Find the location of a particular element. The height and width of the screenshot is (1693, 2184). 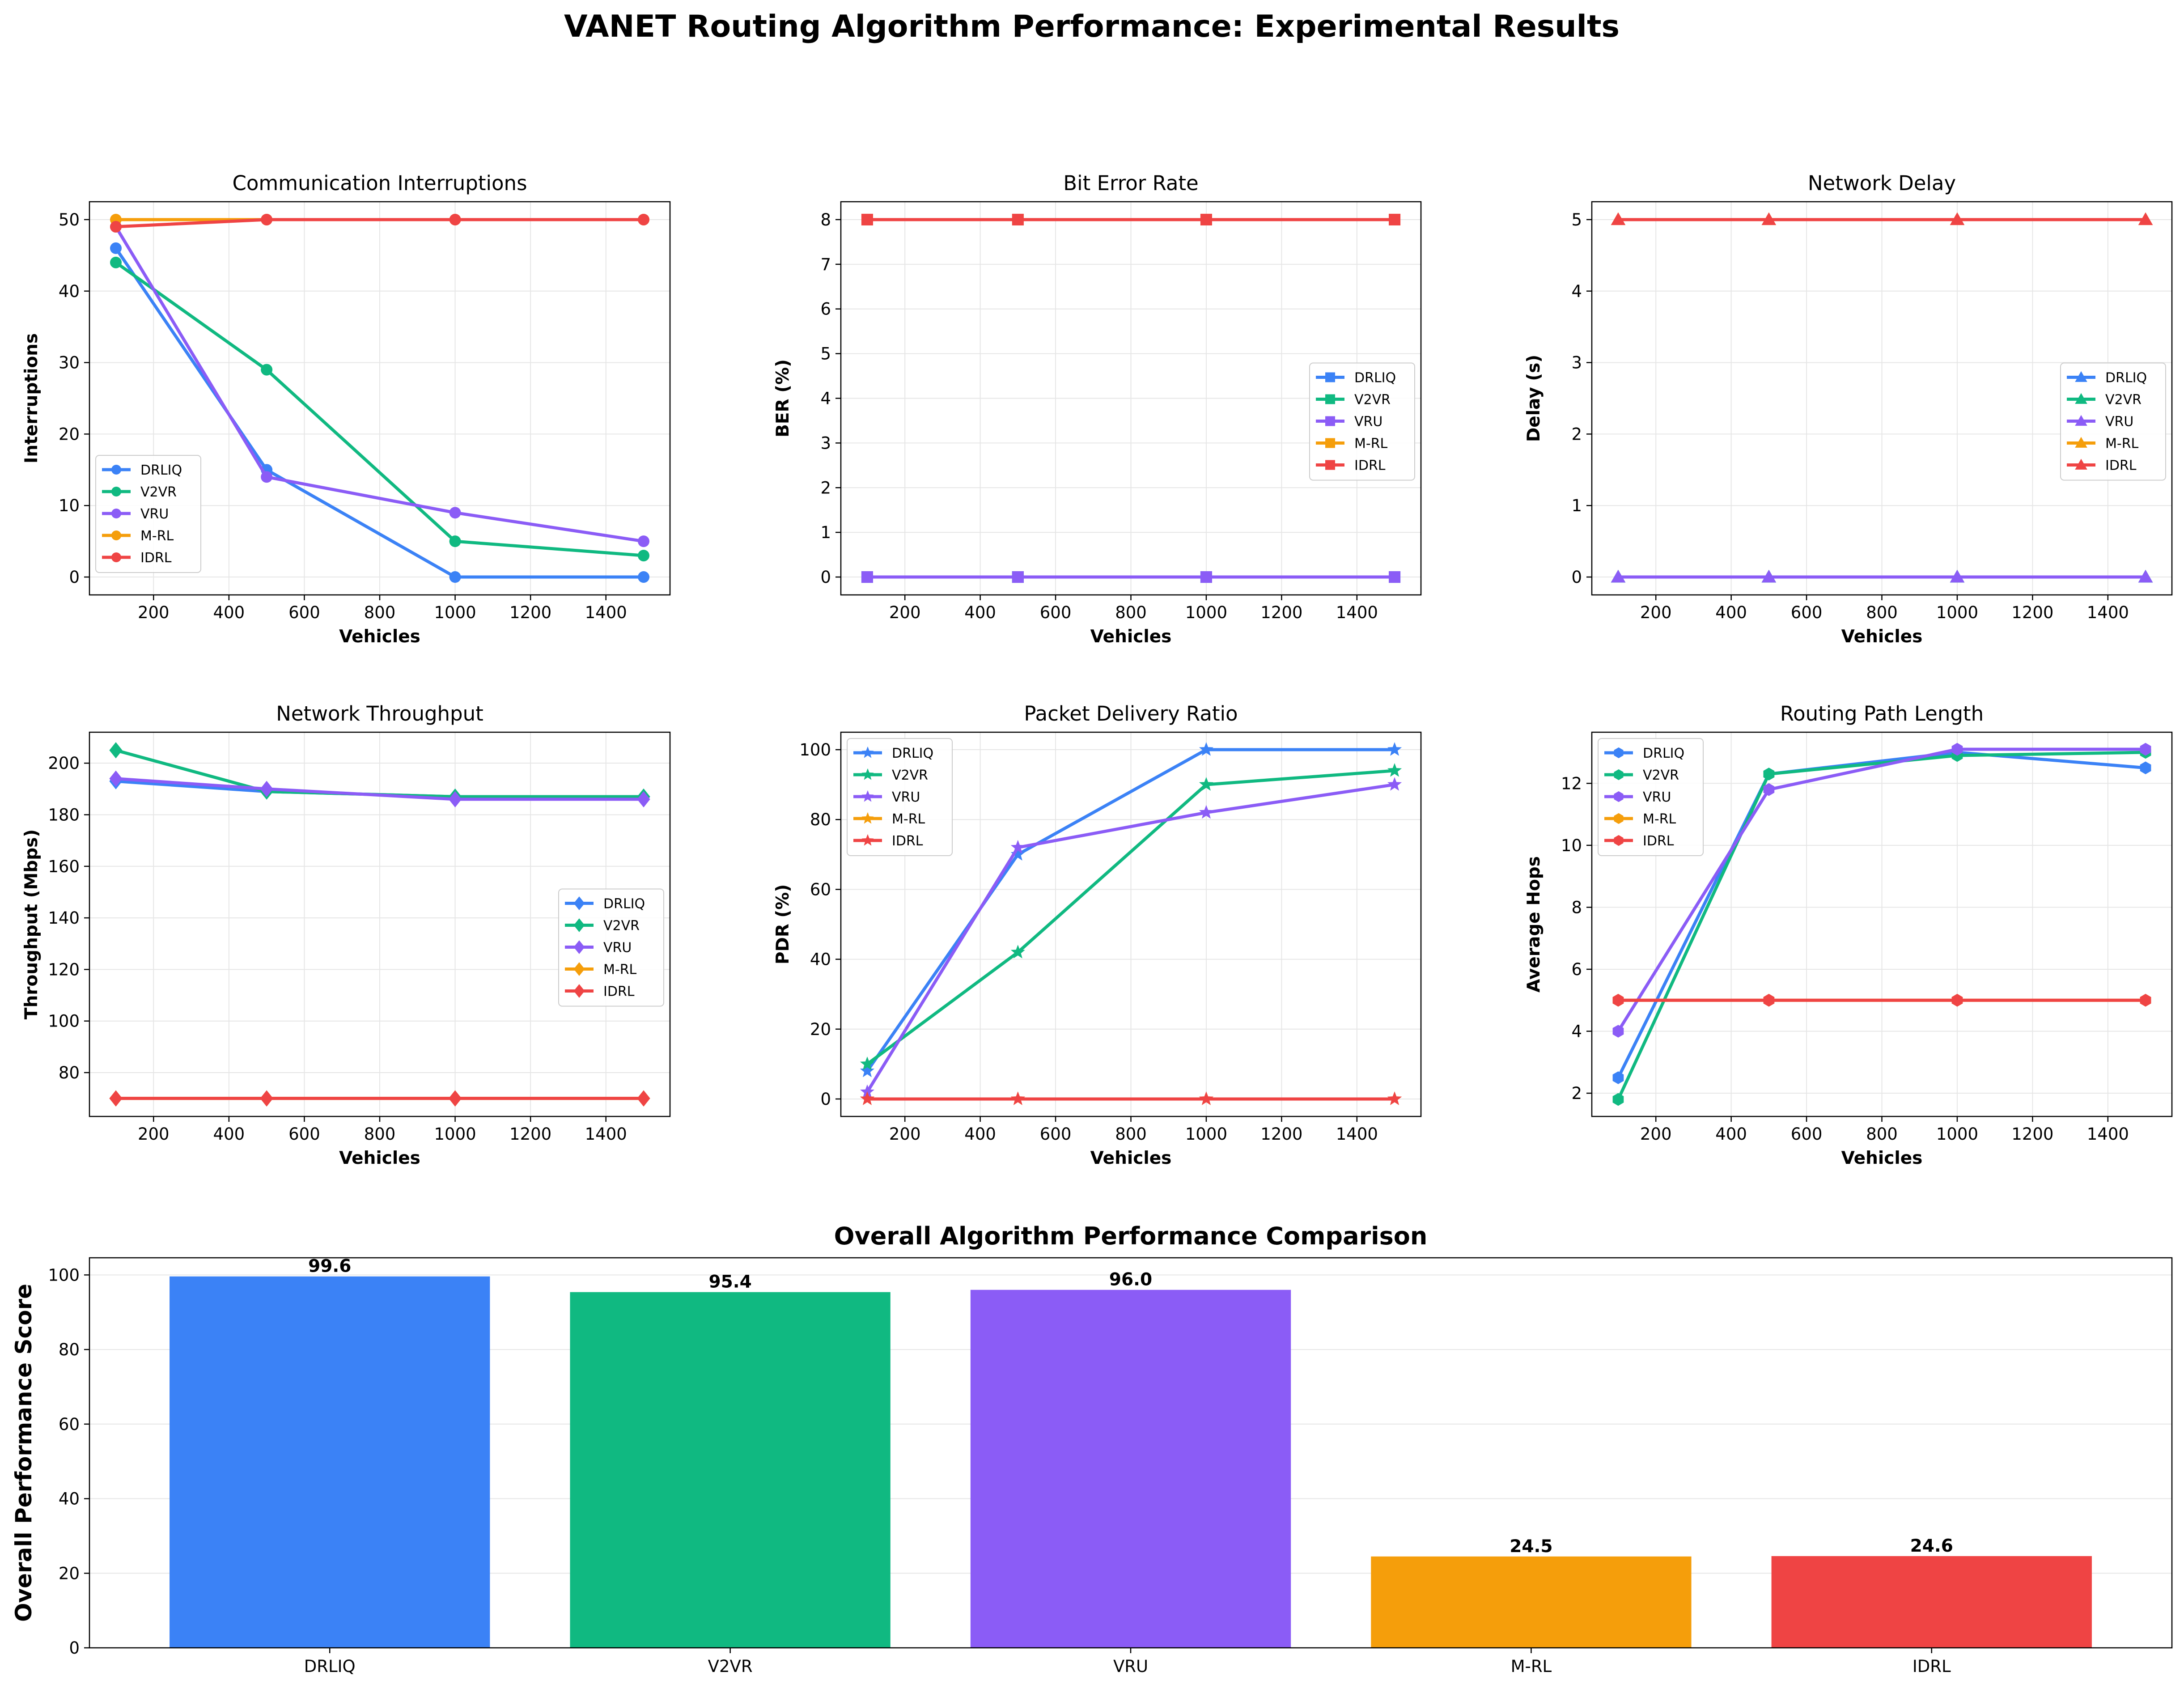

y-tick-label: 2 is located at coordinates (1576, 434).